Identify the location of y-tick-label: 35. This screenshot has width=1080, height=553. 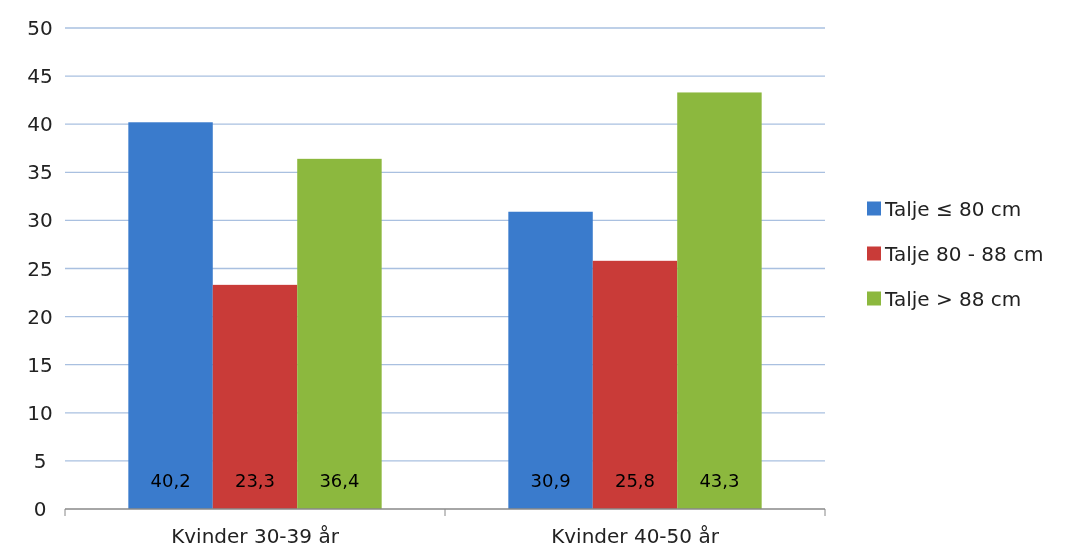
(40, 172).